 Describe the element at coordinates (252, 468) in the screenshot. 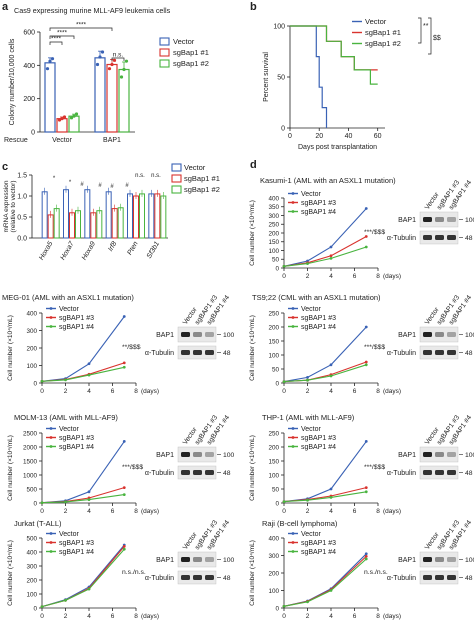

I see `y-axis-label: Cell number (×10⁴/mL)` at that location.